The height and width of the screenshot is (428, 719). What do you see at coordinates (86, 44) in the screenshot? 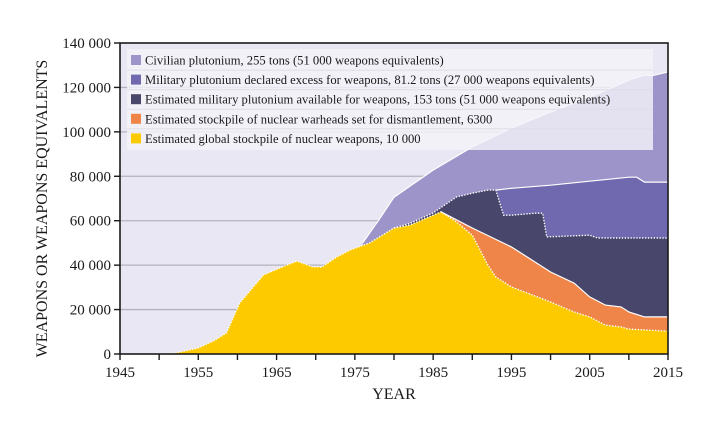
I see `y-tick-label: 140 000` at bounding box center [86, 44].